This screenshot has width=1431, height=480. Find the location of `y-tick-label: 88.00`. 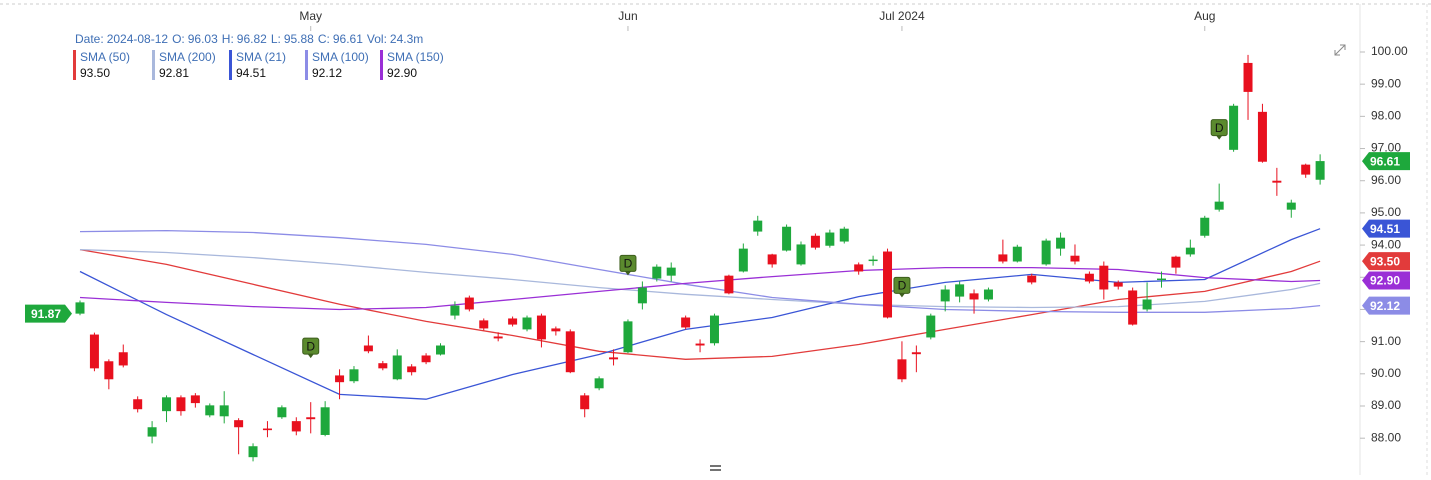

y-tick-label: 88.00 is located at coordinates (1386, 437).